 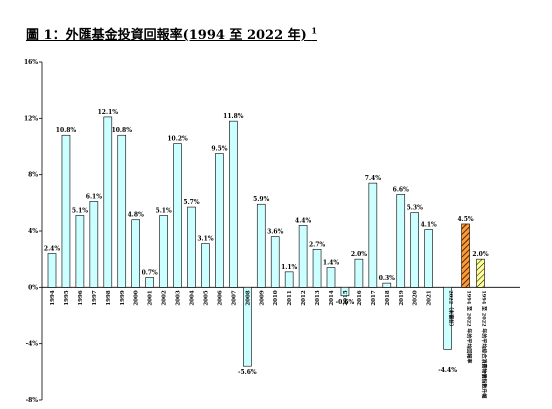 I want to click on bar-value-label: 5.7%, so click(x=191, y=202).